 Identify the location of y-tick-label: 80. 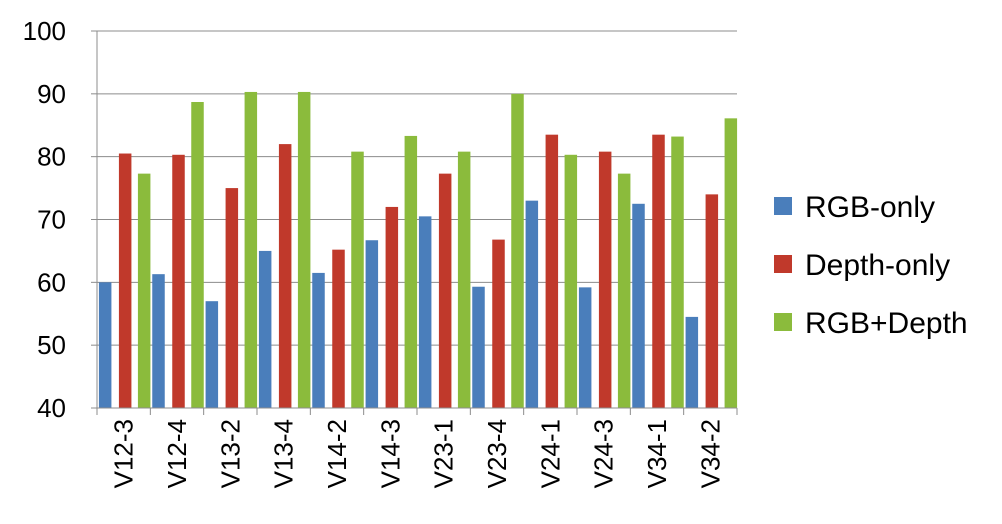
(51, 157).